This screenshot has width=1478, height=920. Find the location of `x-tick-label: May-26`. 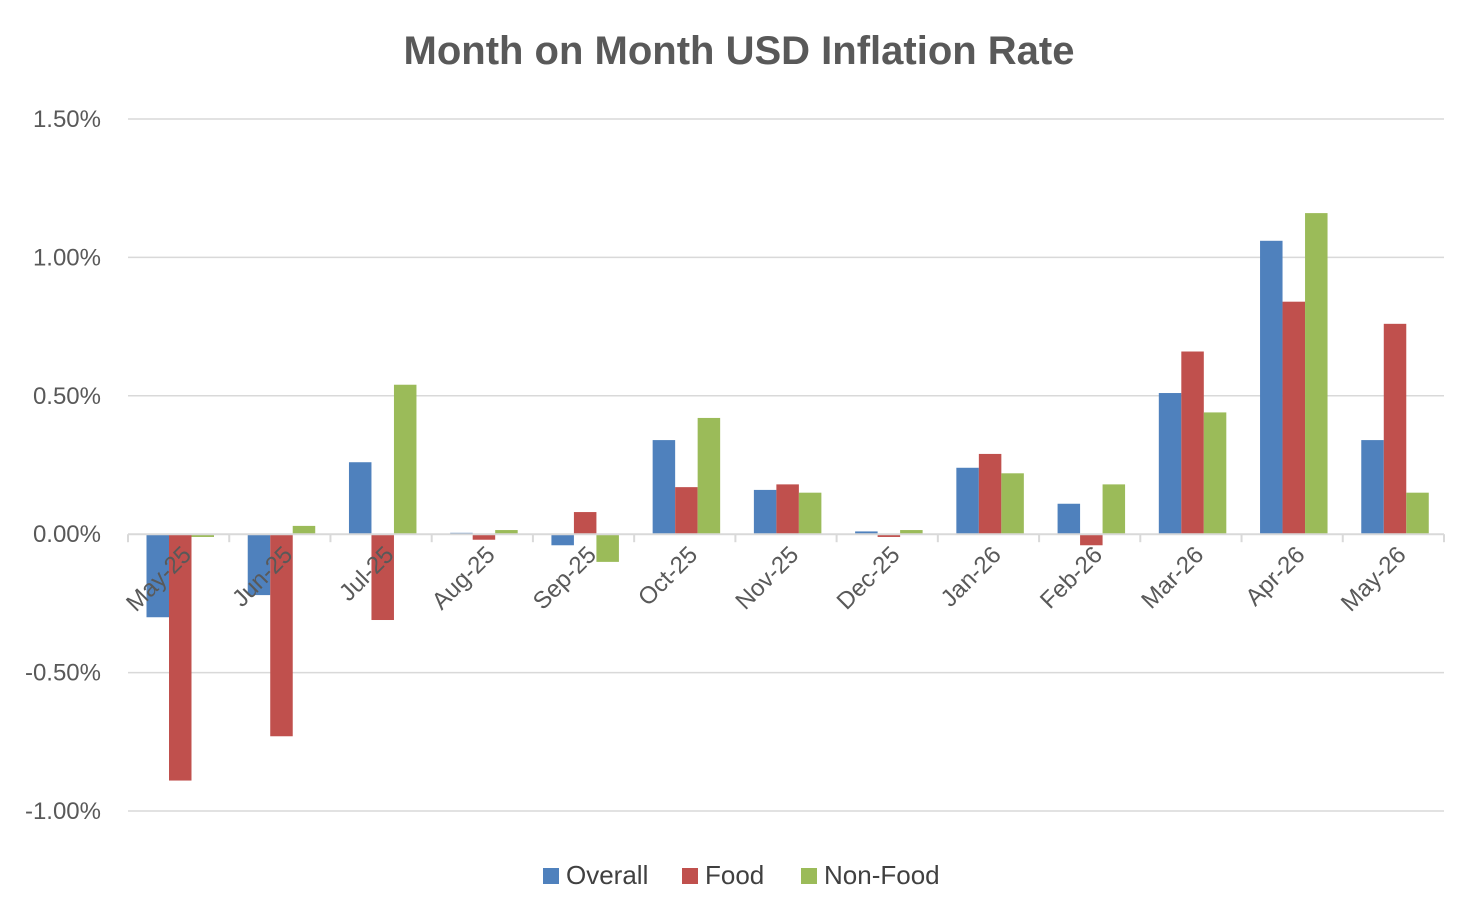

x-tick-label: May-26 is located at coordinates (1374, 579).